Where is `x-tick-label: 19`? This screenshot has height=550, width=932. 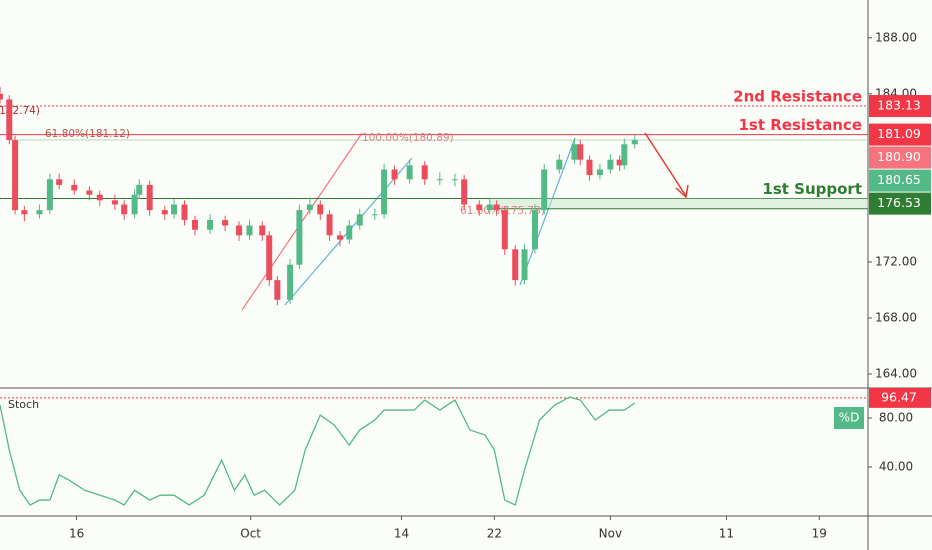
x-tick-label: 19 is located at coordinates (819, 534).